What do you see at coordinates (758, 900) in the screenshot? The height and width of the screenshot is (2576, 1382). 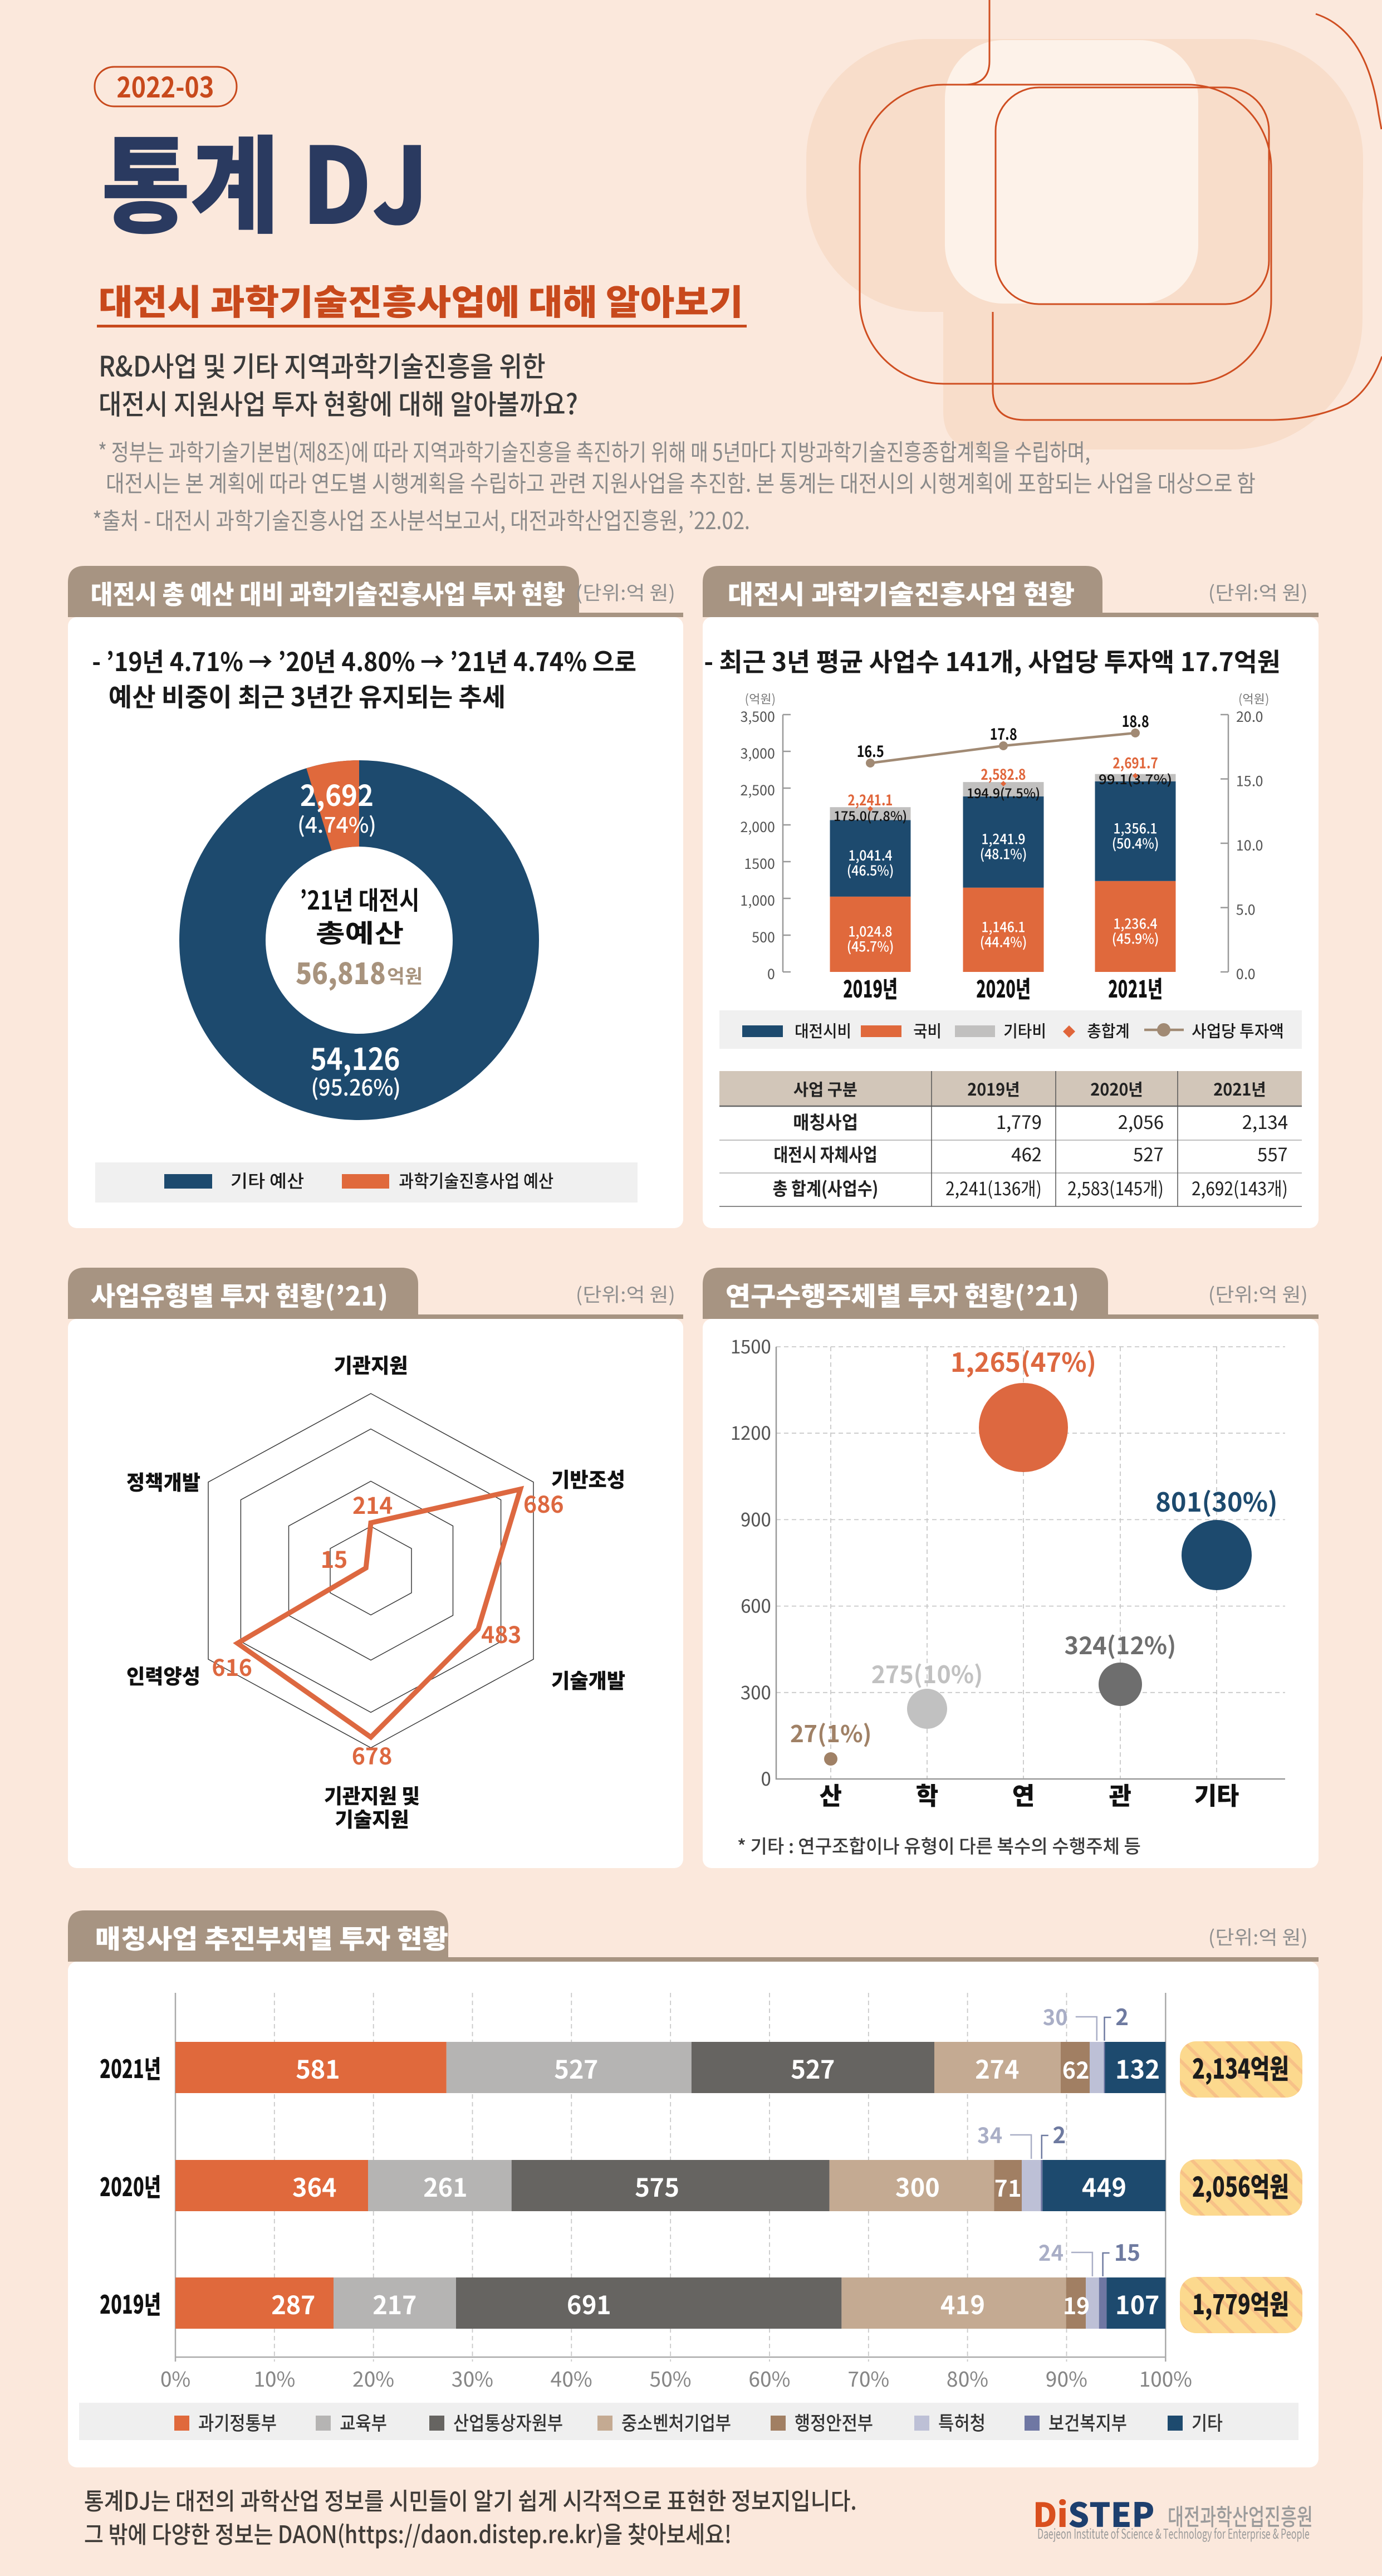 I see `svg-text: 1,000` at bounding box center [758, 900].